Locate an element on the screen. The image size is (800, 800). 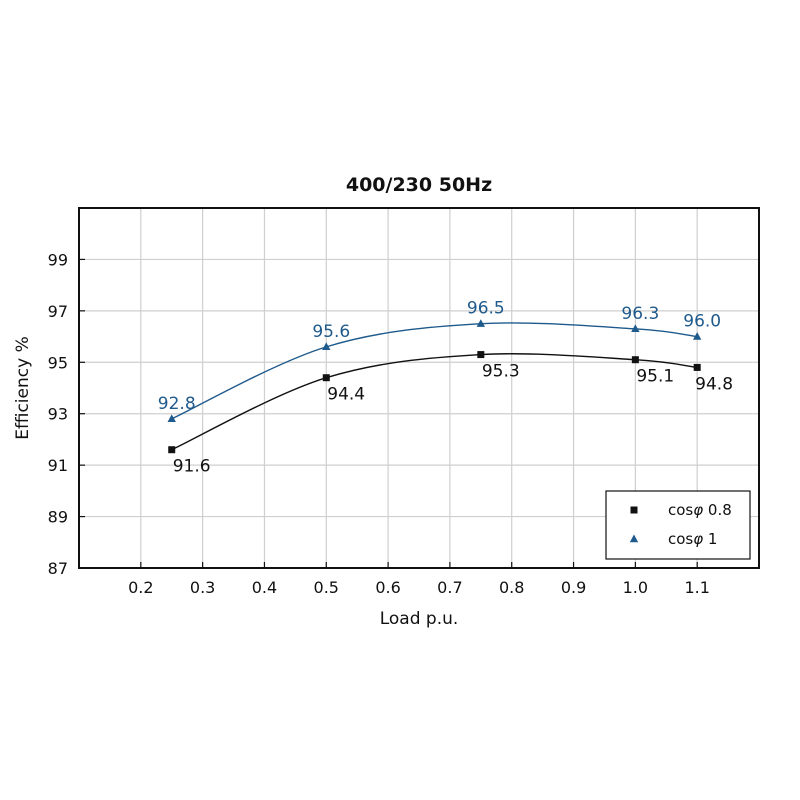
y-axis-label: Efficiency % is located at coordinates (23, 387).